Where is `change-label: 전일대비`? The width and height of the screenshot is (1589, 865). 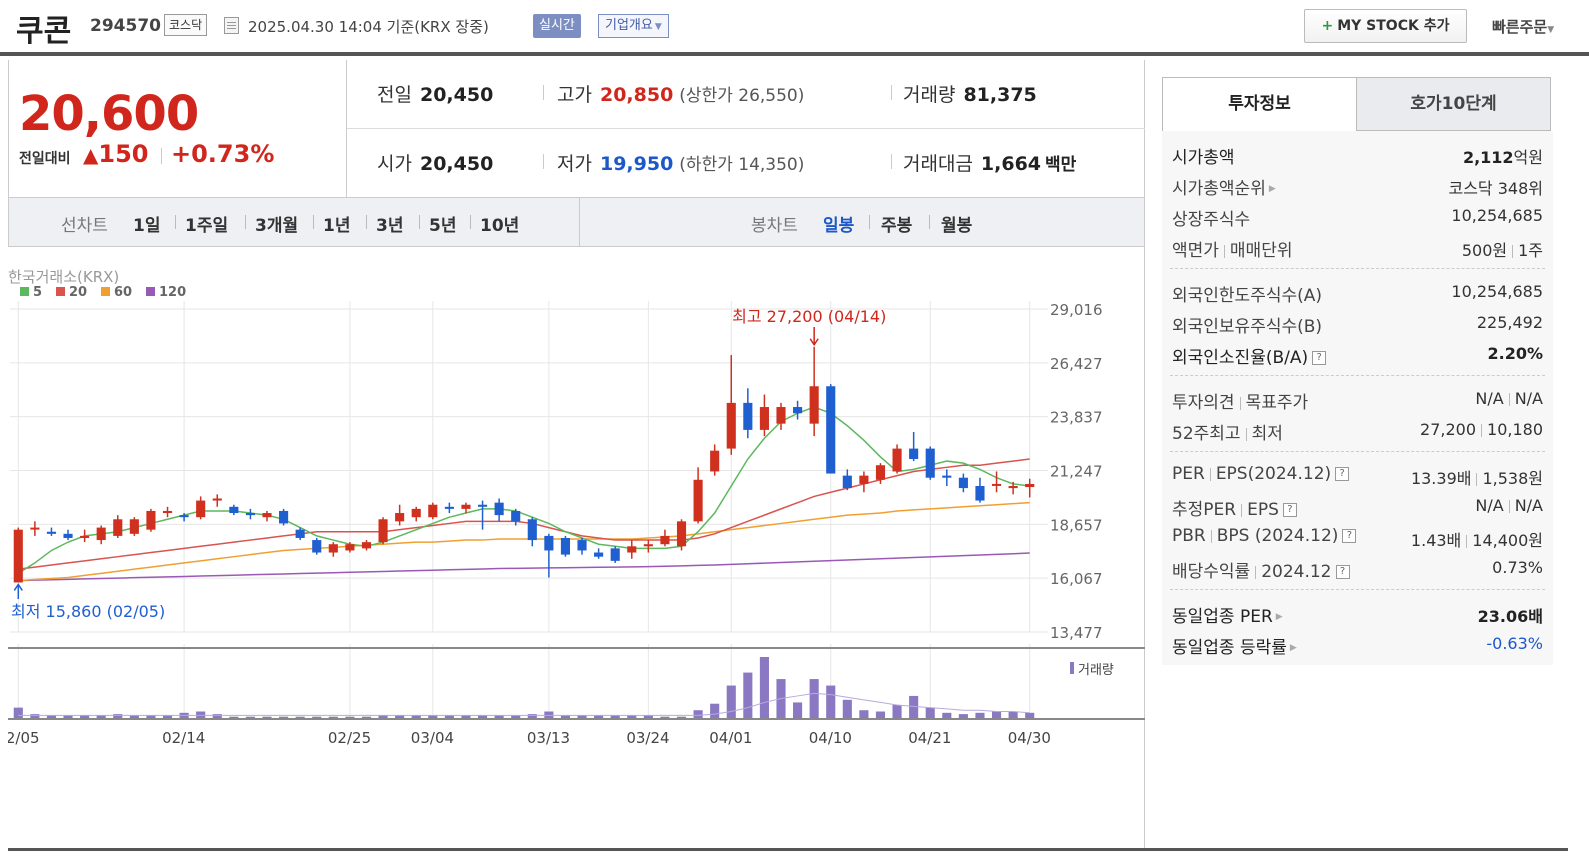
change-label: 전일대비 is located at coordinates (45, 159).